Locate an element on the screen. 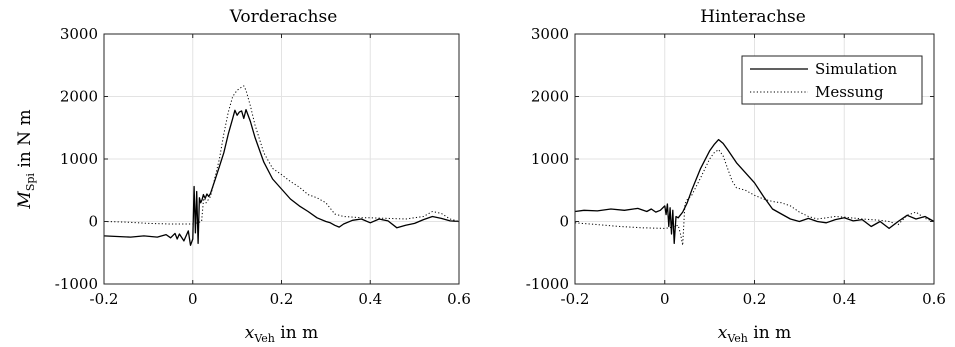  legend-box is located at coordinates (832, 80).